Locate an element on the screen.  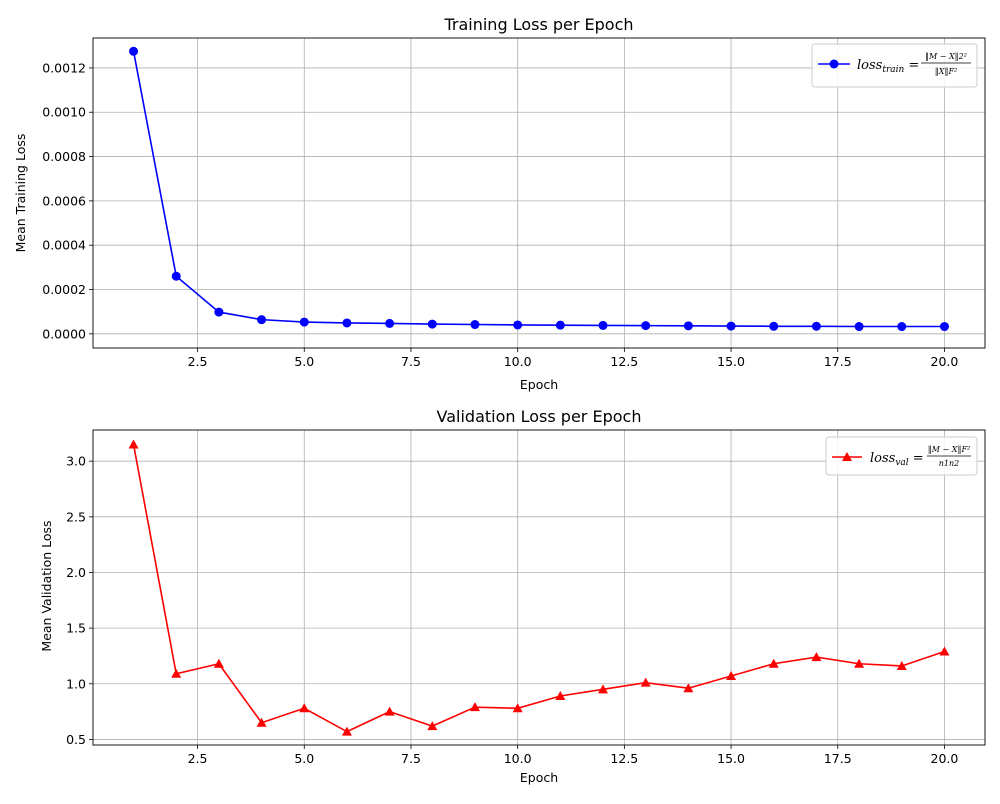
validation-legend: lossval = ‖M − X‖F² n1n2 is located at coordinates (901, 456).